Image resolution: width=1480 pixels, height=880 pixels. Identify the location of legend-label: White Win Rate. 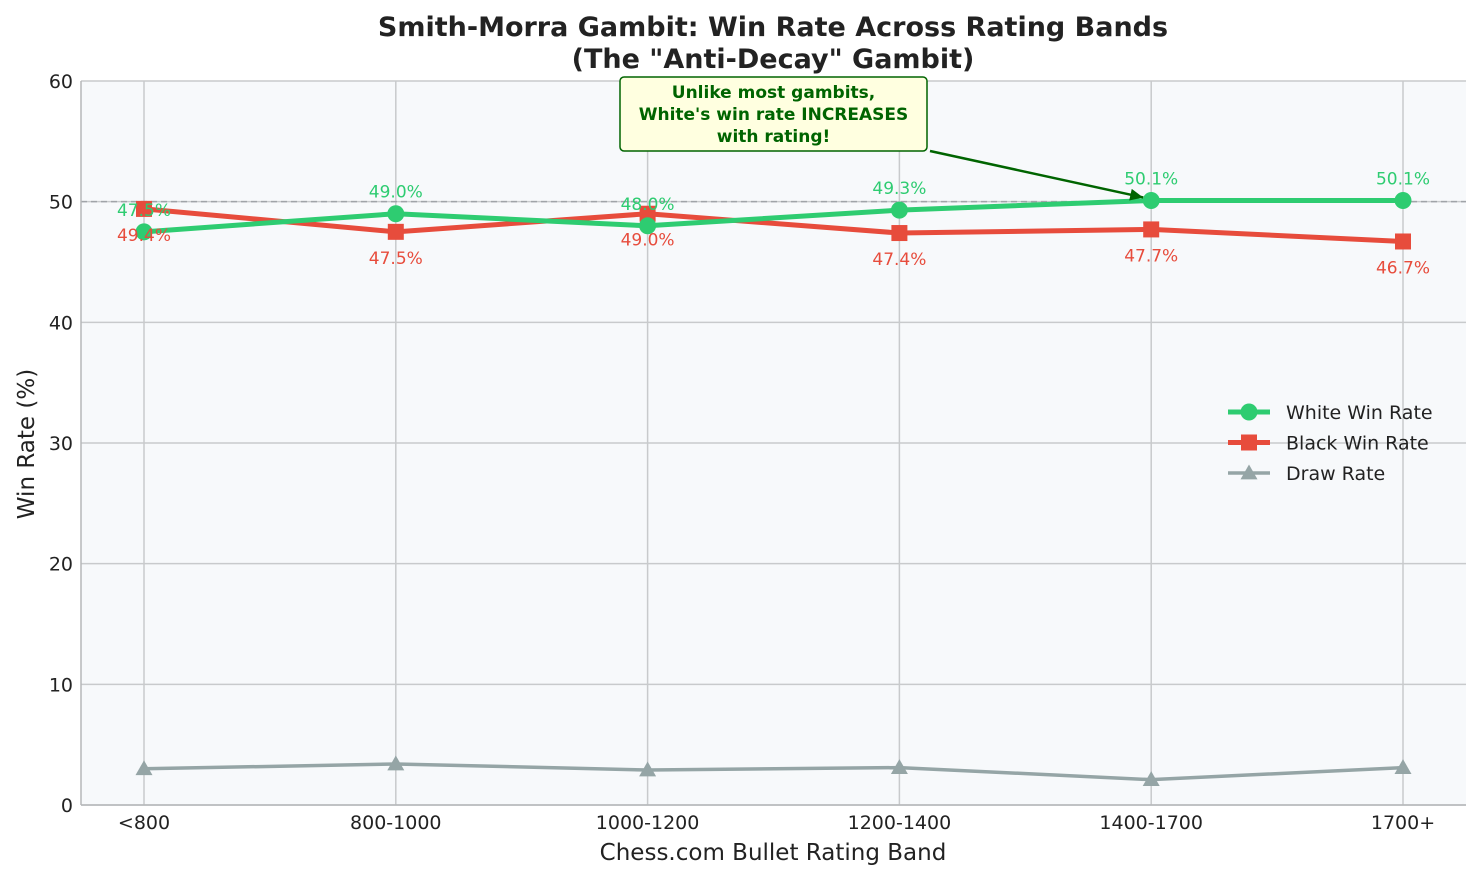
(1359, 413).